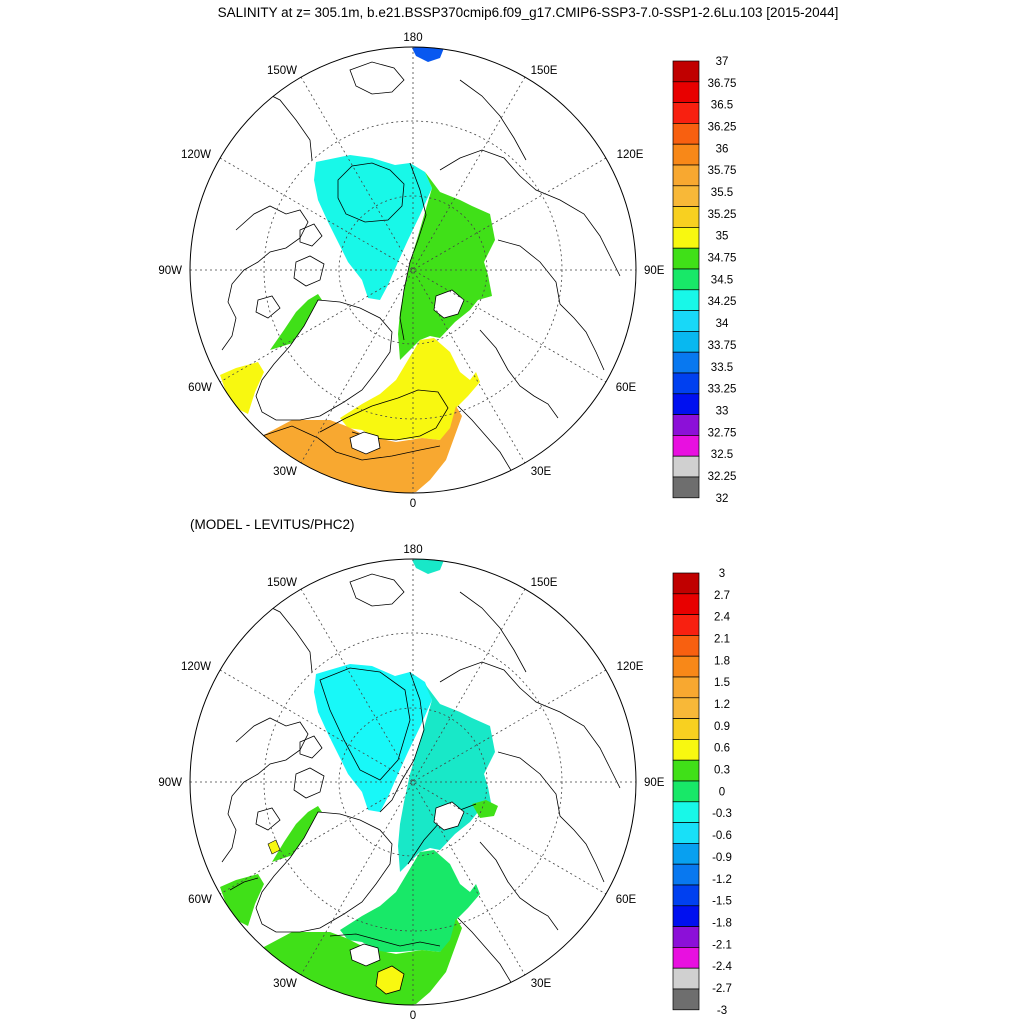  Describe the element at coordinates (722, 749) in the screenshot. I see `colorbar-tick-label: 0.6` at that location.